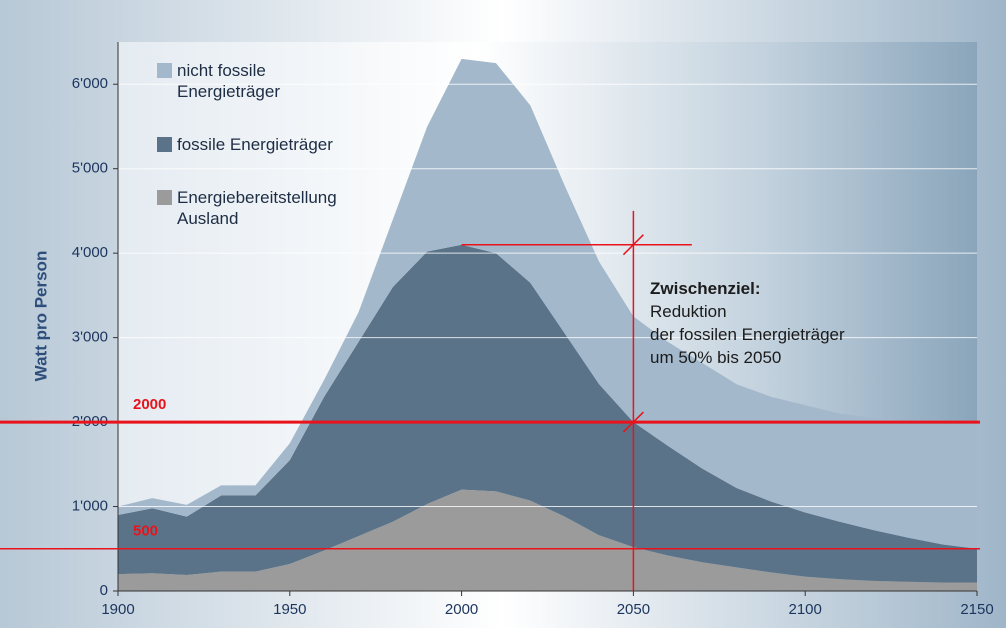 The image size is (1006, 628). What do you see at coordinates (229, 81) in the screenshot?
I see `legend-label: nicht fossile Energieträger` at bounding box center [229, 81].